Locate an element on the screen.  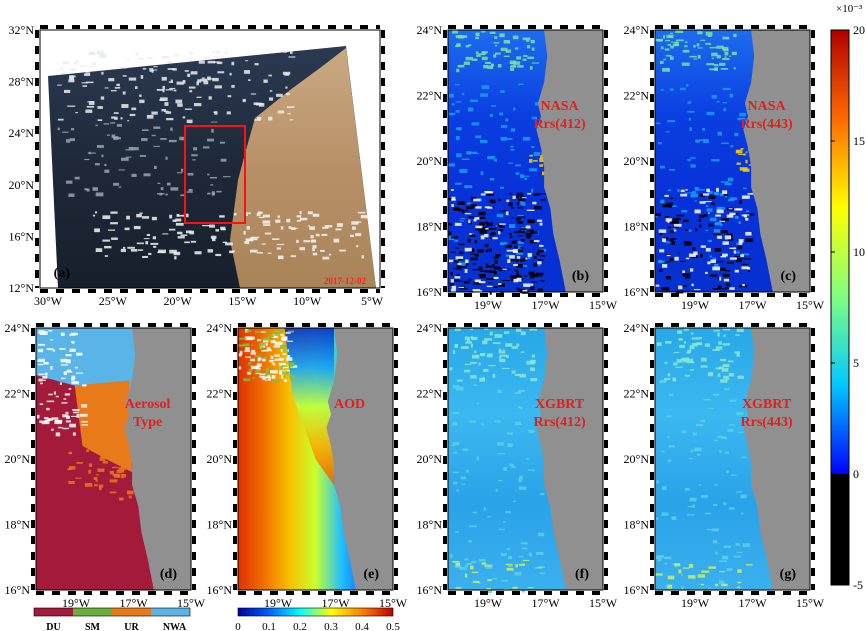
lat-tick-label: 18°N is located at coordinates (430, 525).